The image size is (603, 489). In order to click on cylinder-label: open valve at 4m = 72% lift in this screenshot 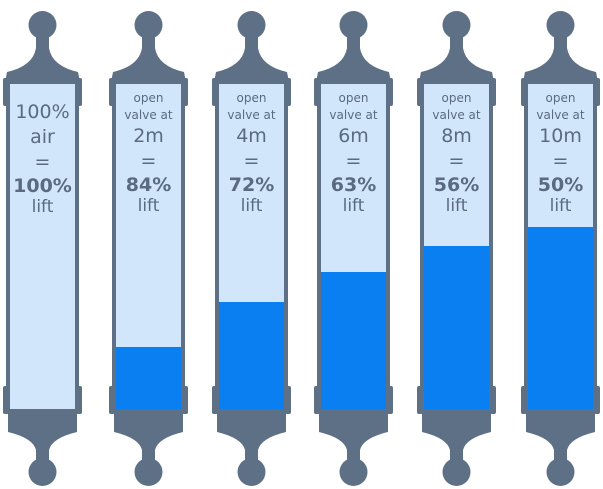, I will do `click(251, 153)`.